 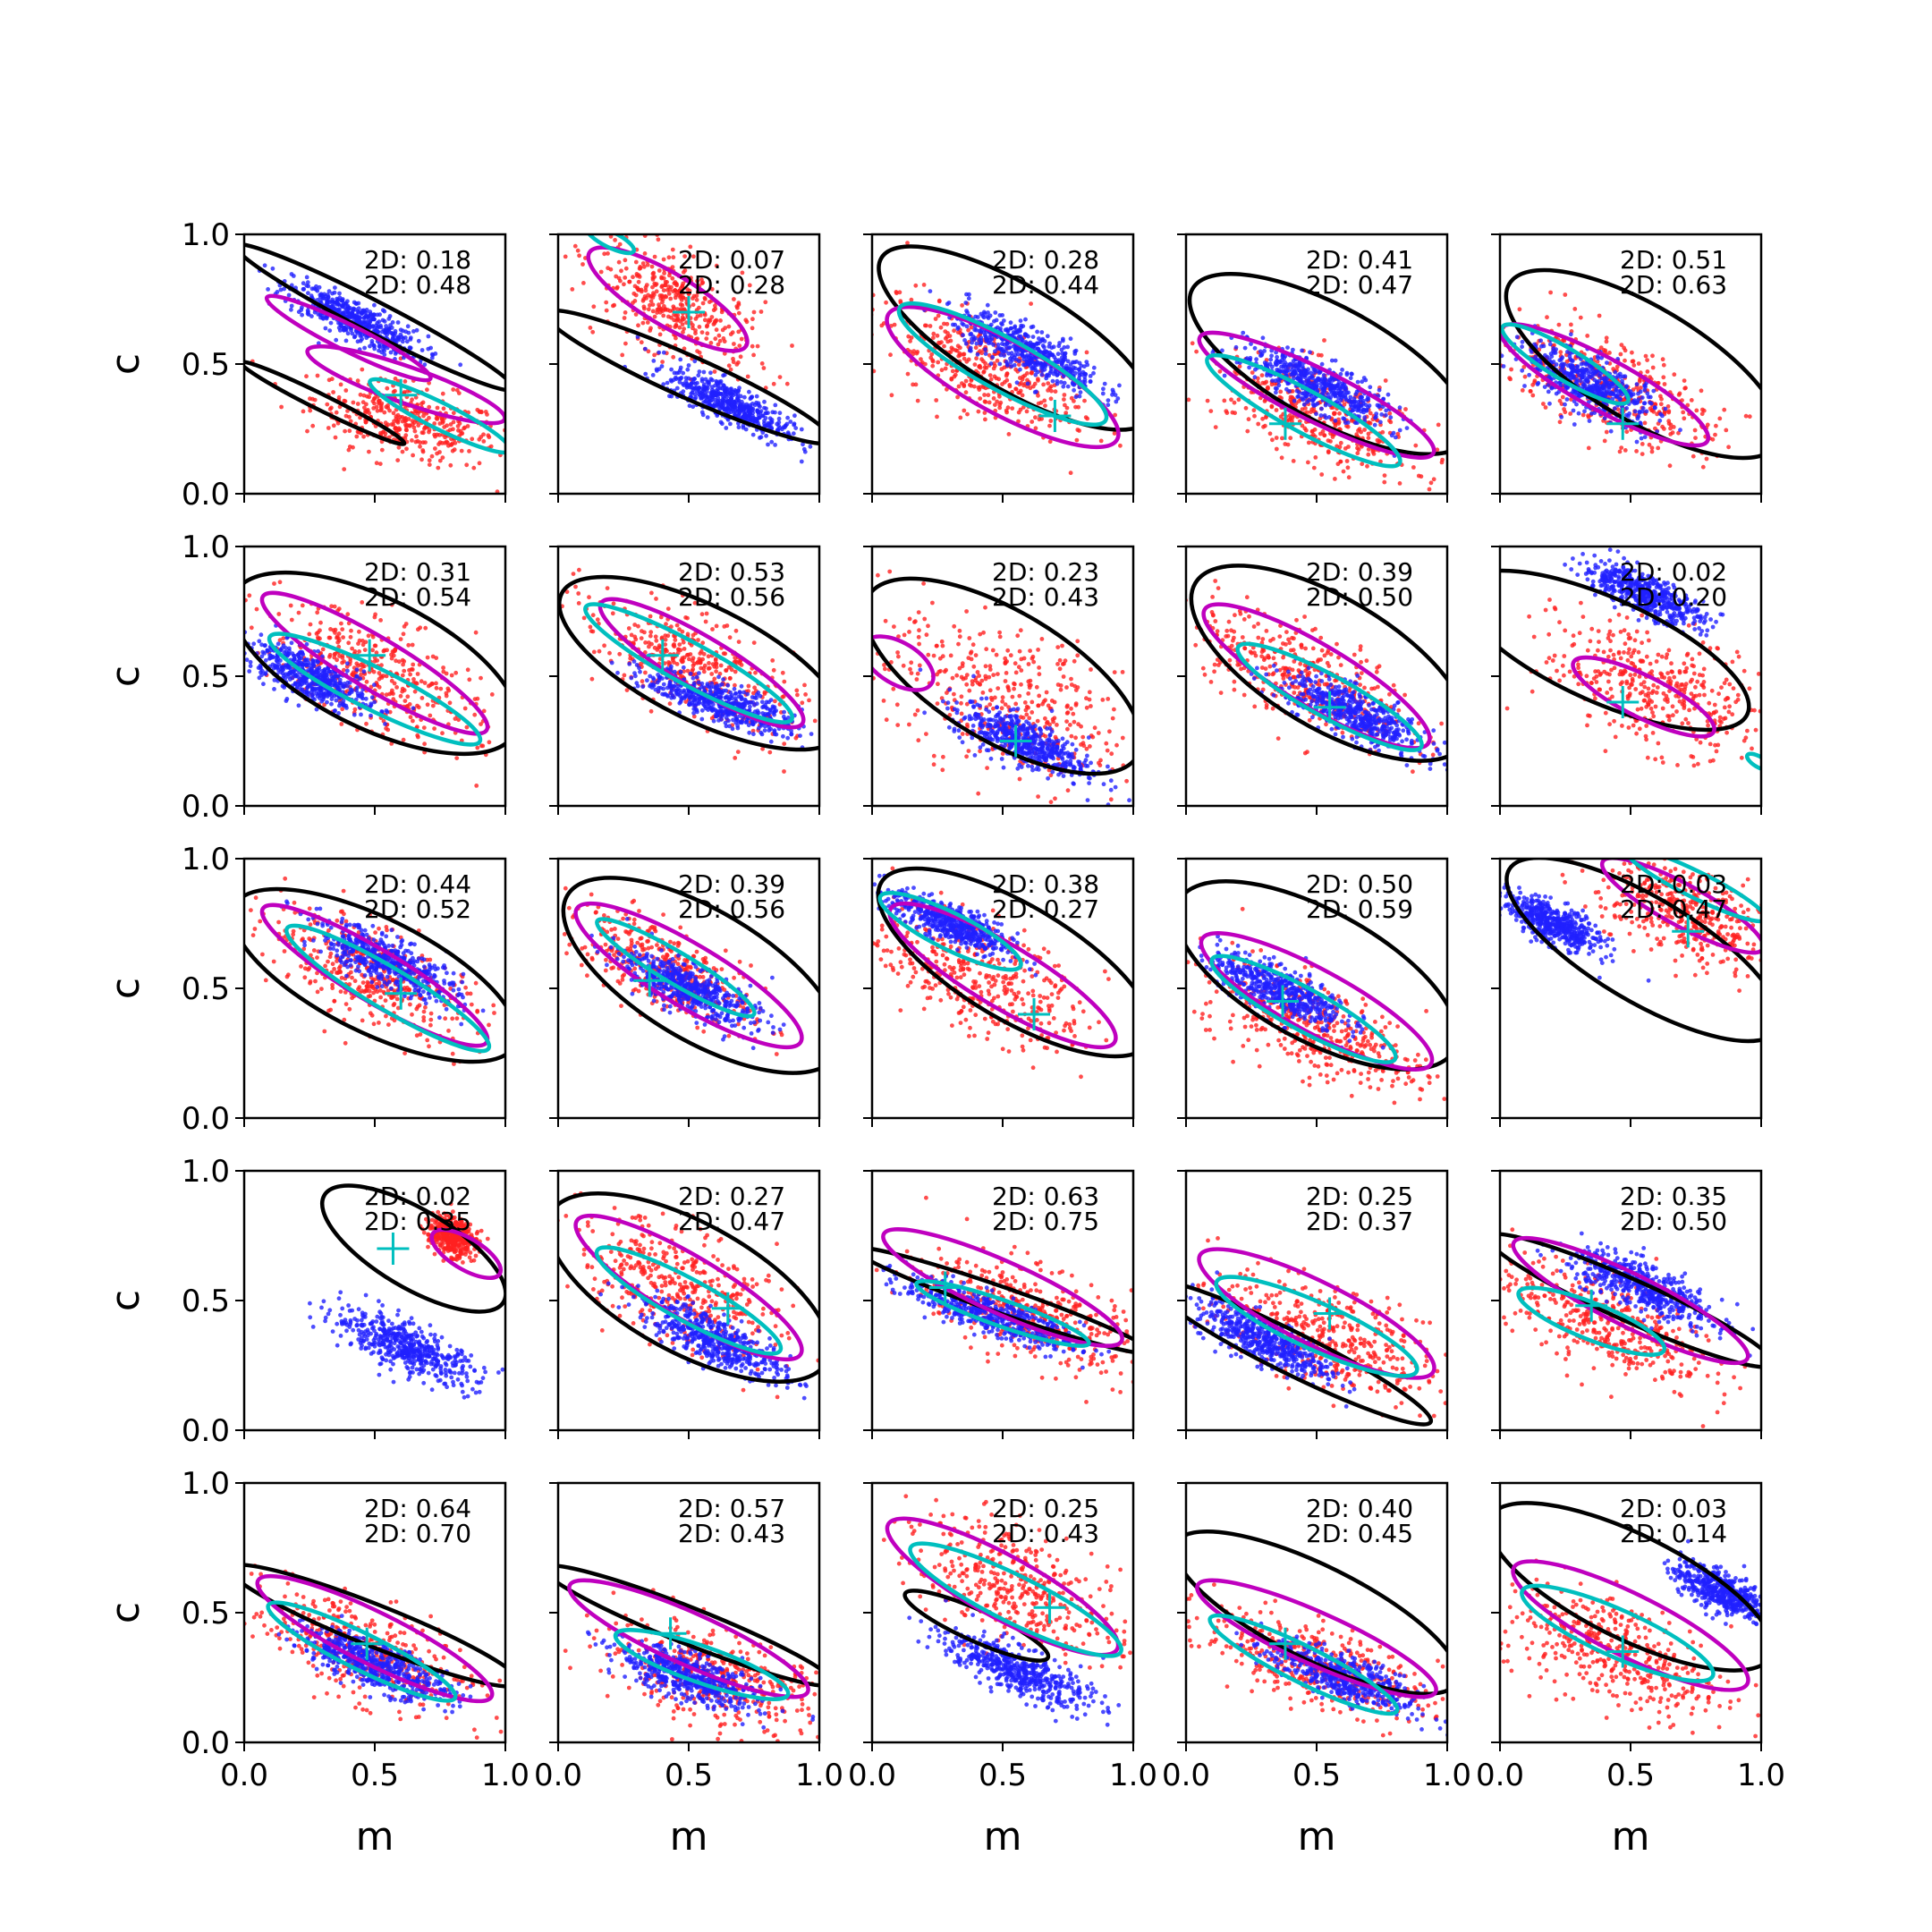 What do you see at coordinates (348, 338) in the screenshot?
I see `magenta-contour` at bounding box center [348, 338].